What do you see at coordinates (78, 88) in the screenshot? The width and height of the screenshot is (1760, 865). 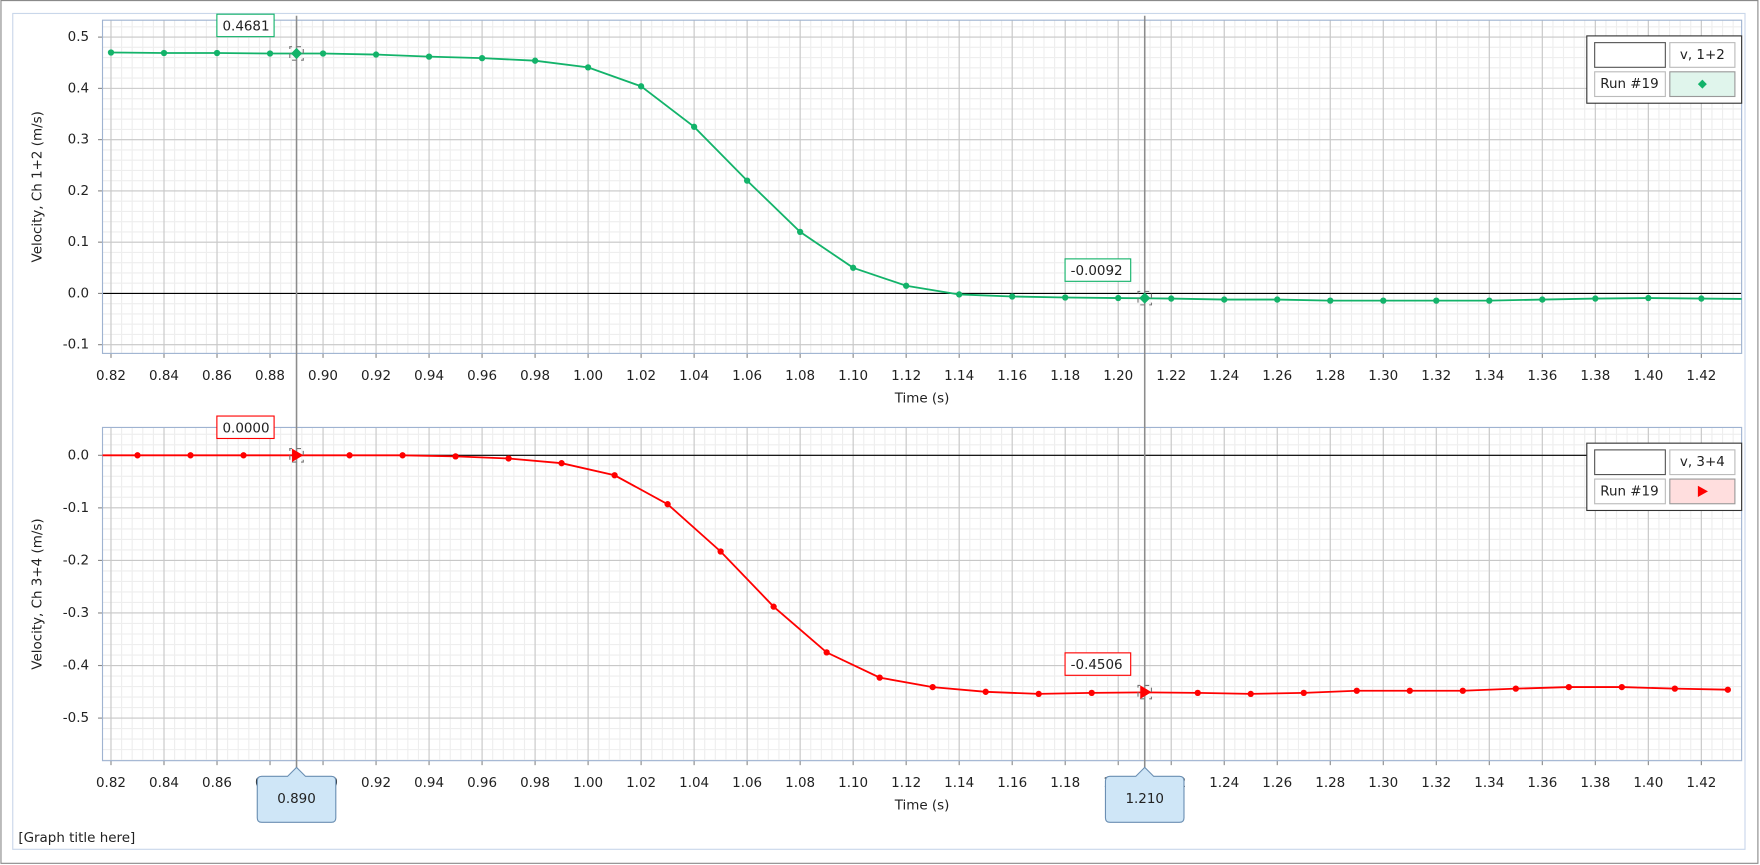 I see `y-tick-label: 0.4` at bounding box center [78, 88].